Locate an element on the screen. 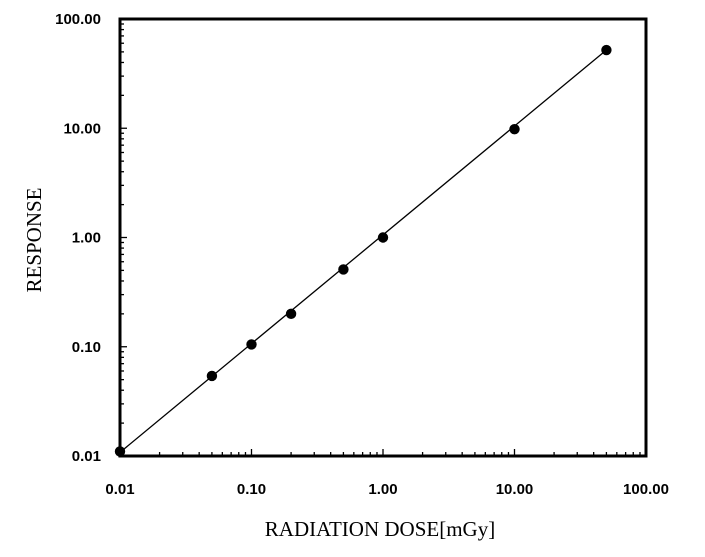 Image resolution: width=705 pixels, height=557 pixels. y-minor-ticks is located at coordinates (123, 240).